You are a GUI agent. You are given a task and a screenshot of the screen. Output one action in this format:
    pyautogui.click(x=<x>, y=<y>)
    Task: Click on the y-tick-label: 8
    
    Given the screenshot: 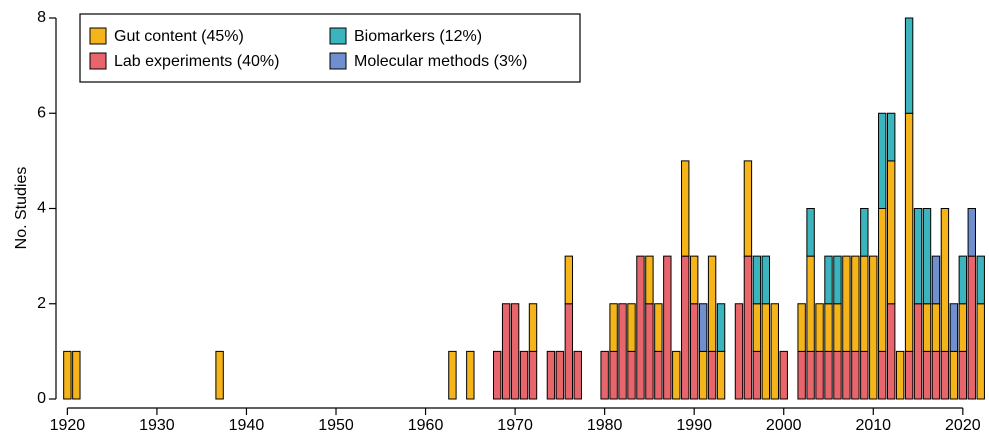 What is the action you would take?
    pyautogui.click(x=41, y=17)
    